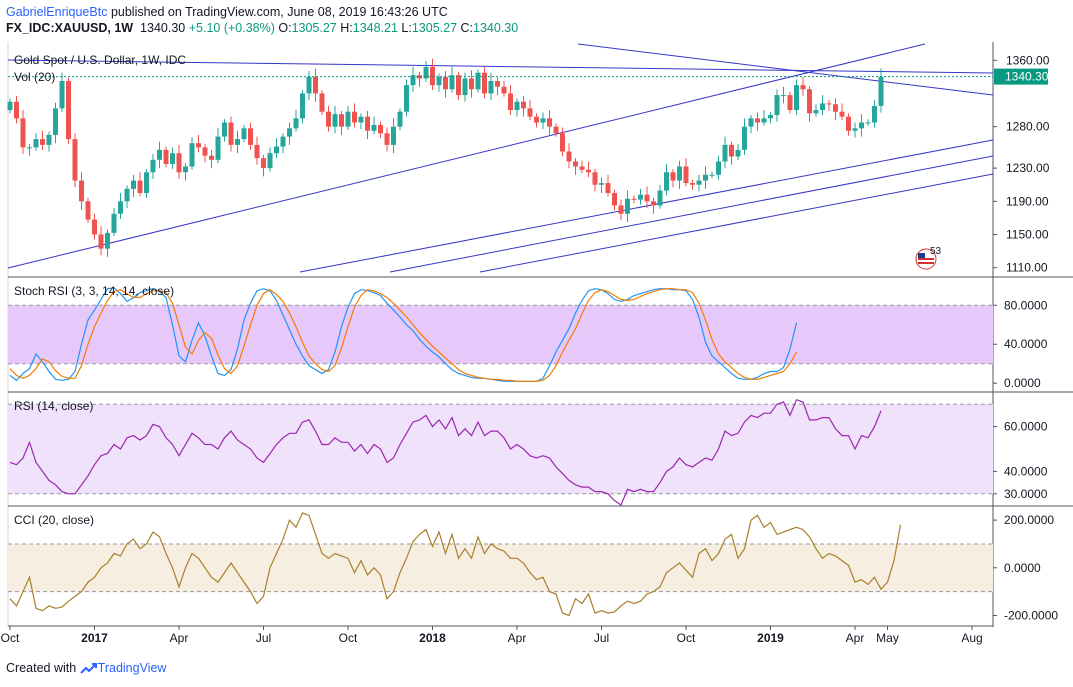  What do you see at coordinates (887, 638) in the screenshot?
I see `time-tick-label: May` at bounding box center [887, 638].